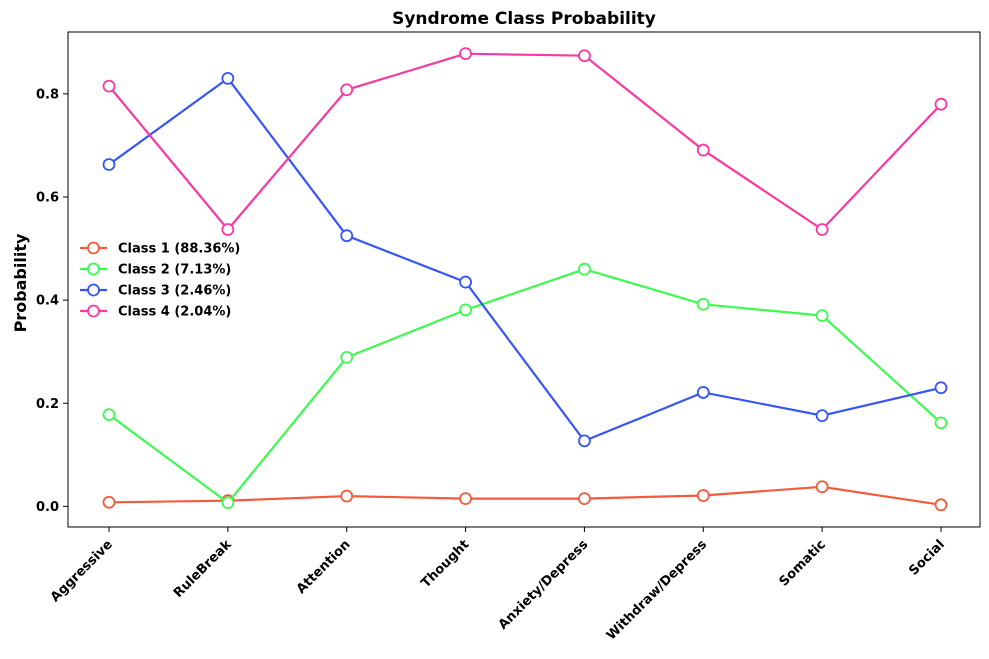 This screenshot has width=989, height=659. Describe the element at coordinates (657, 590) in the screenshot. I see `x-tick-label: Withdraw/Depress` at that location.